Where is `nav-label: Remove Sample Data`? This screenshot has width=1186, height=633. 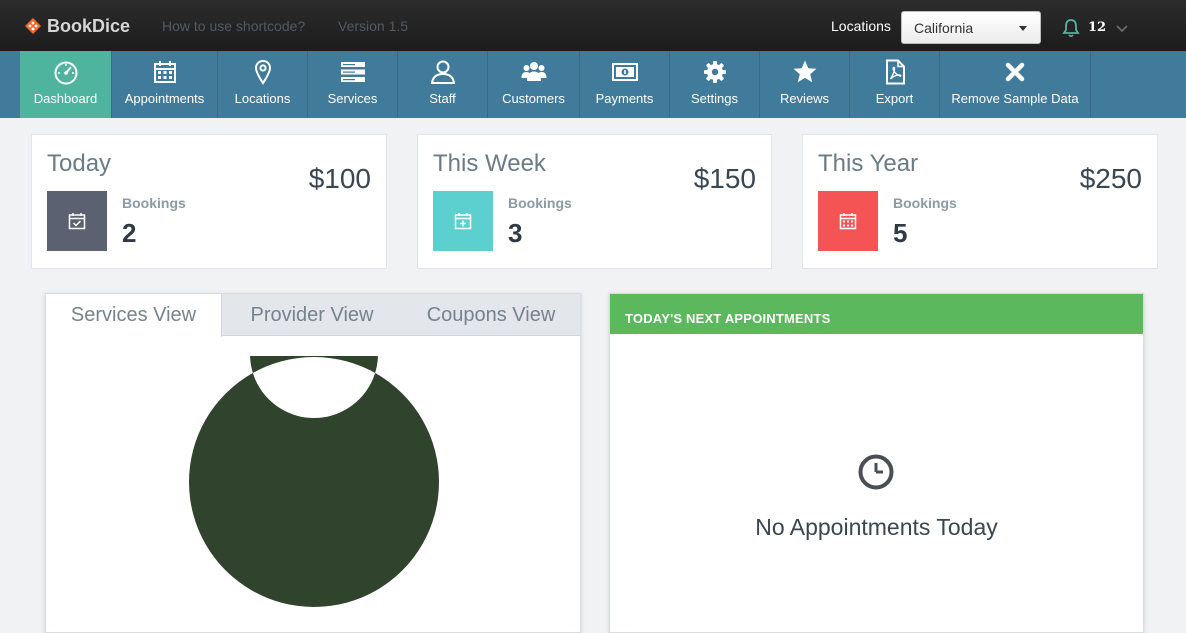
nav-label: Remove Sample Data is located at coordinates (1015, 98).